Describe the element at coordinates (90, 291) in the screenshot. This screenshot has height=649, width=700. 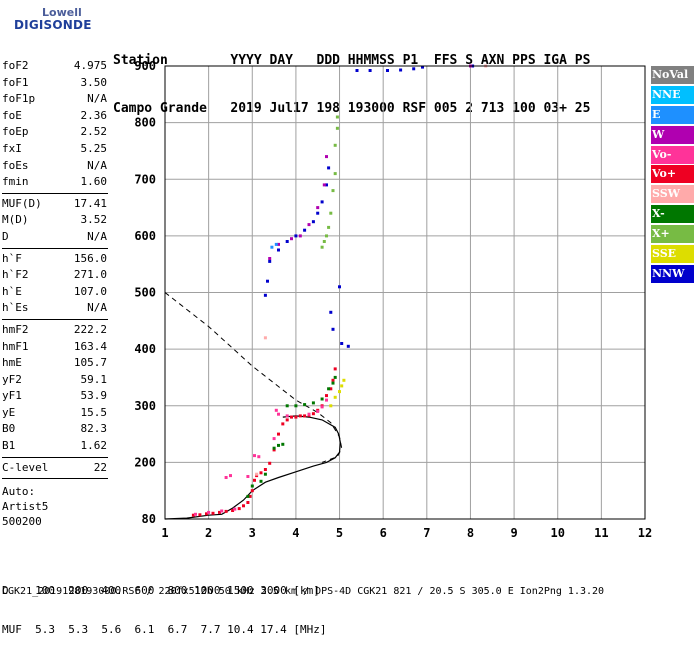
I see `param-value: 107.0` at that location.